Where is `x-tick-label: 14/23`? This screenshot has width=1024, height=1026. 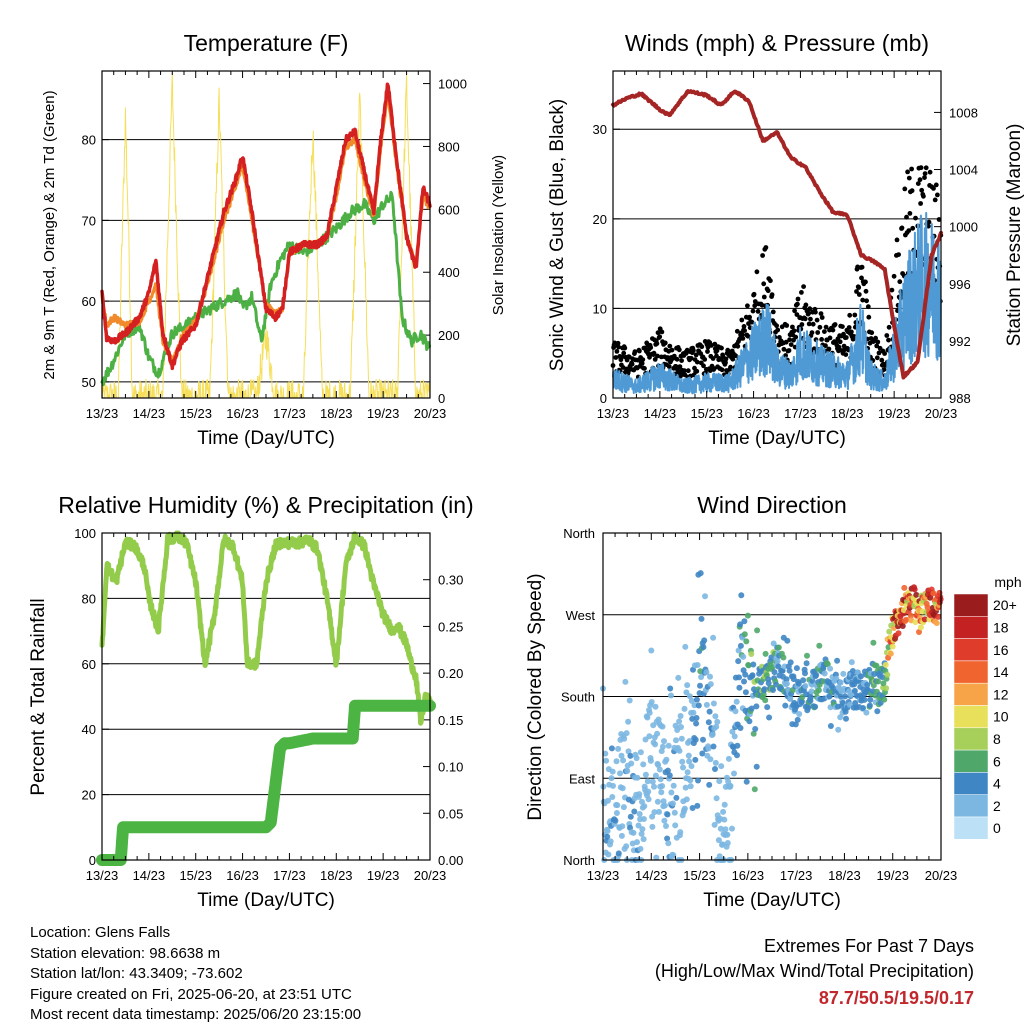
x-tick-label: 14/23 is located at coordinates (149, 413).